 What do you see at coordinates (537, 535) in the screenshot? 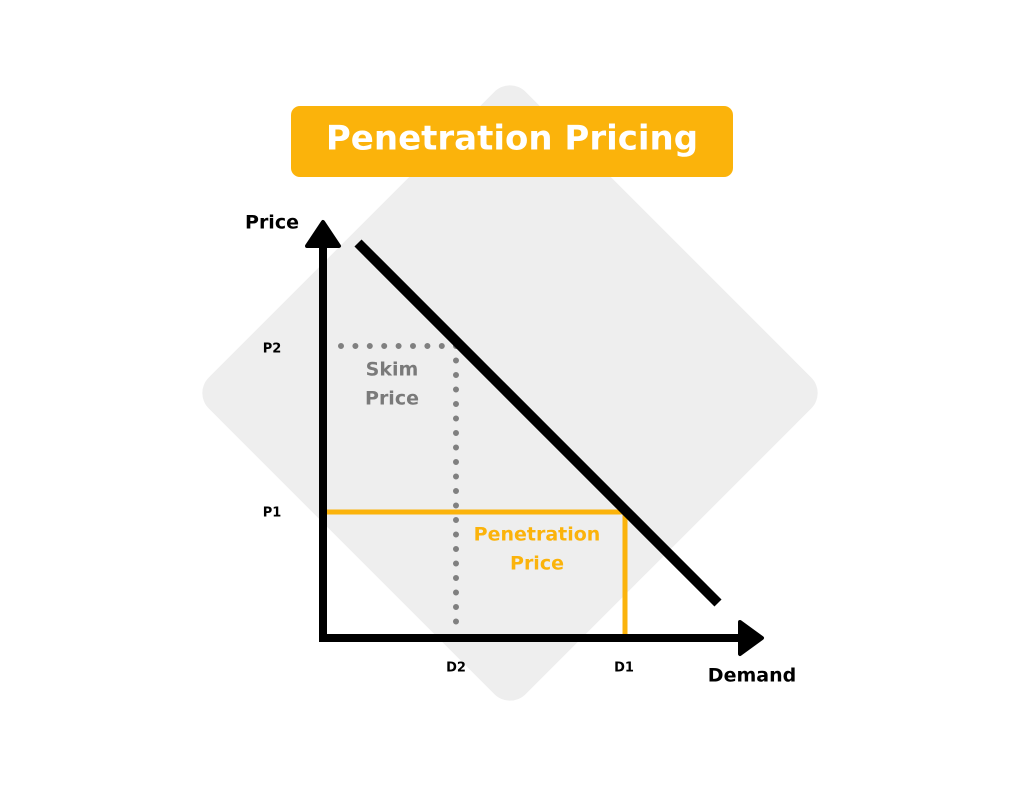
I see `penetration-label: Penetration` at bounding box center [537, 535].